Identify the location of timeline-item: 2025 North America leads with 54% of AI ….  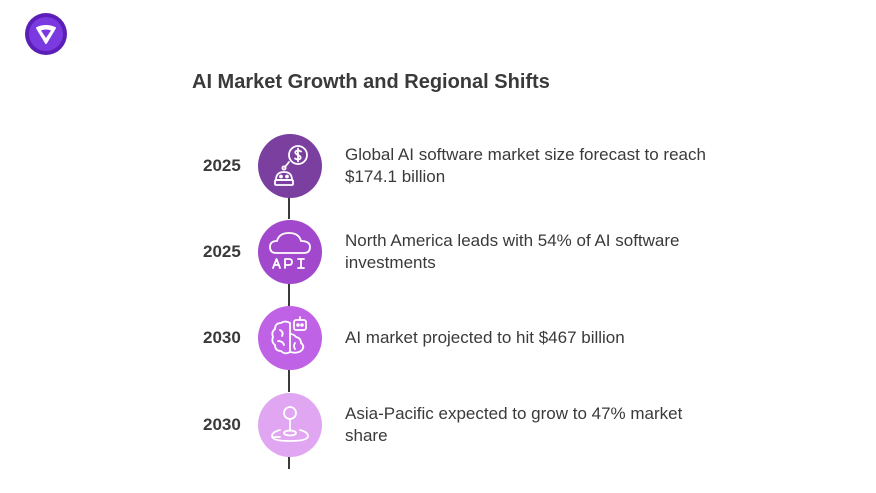
(438, 252).